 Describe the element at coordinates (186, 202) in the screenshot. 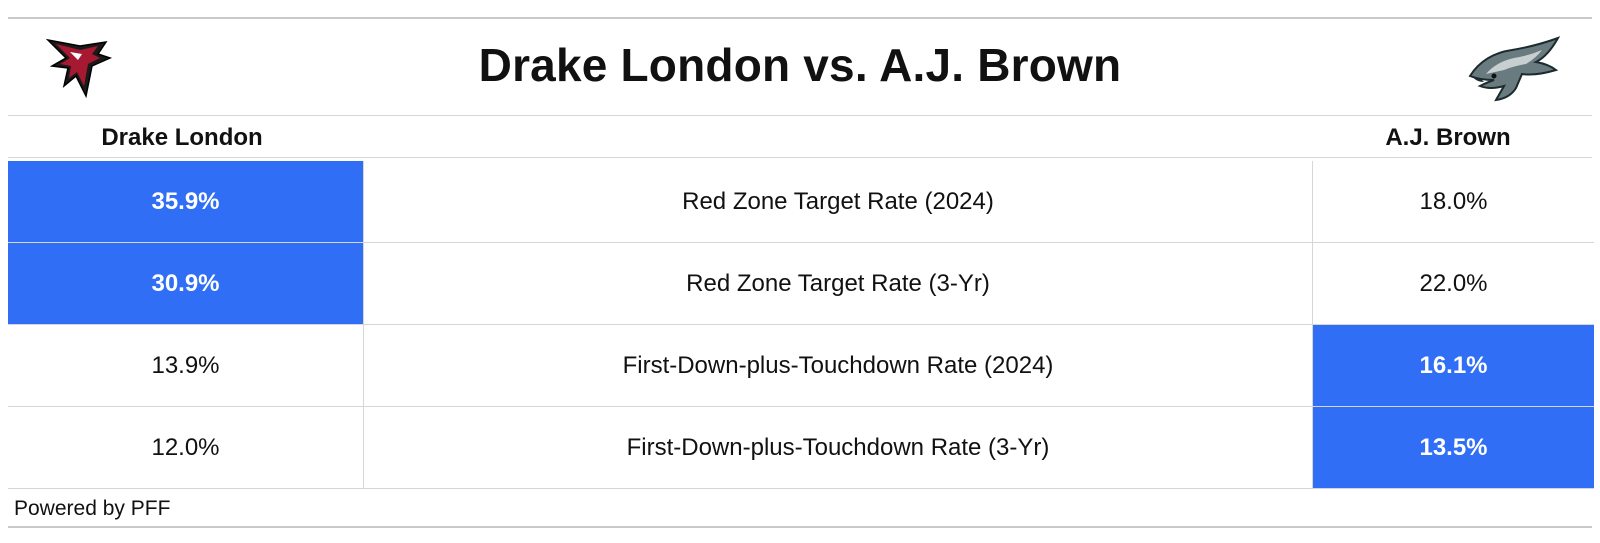

I see `left-value-cell: 35.9%` at that location.